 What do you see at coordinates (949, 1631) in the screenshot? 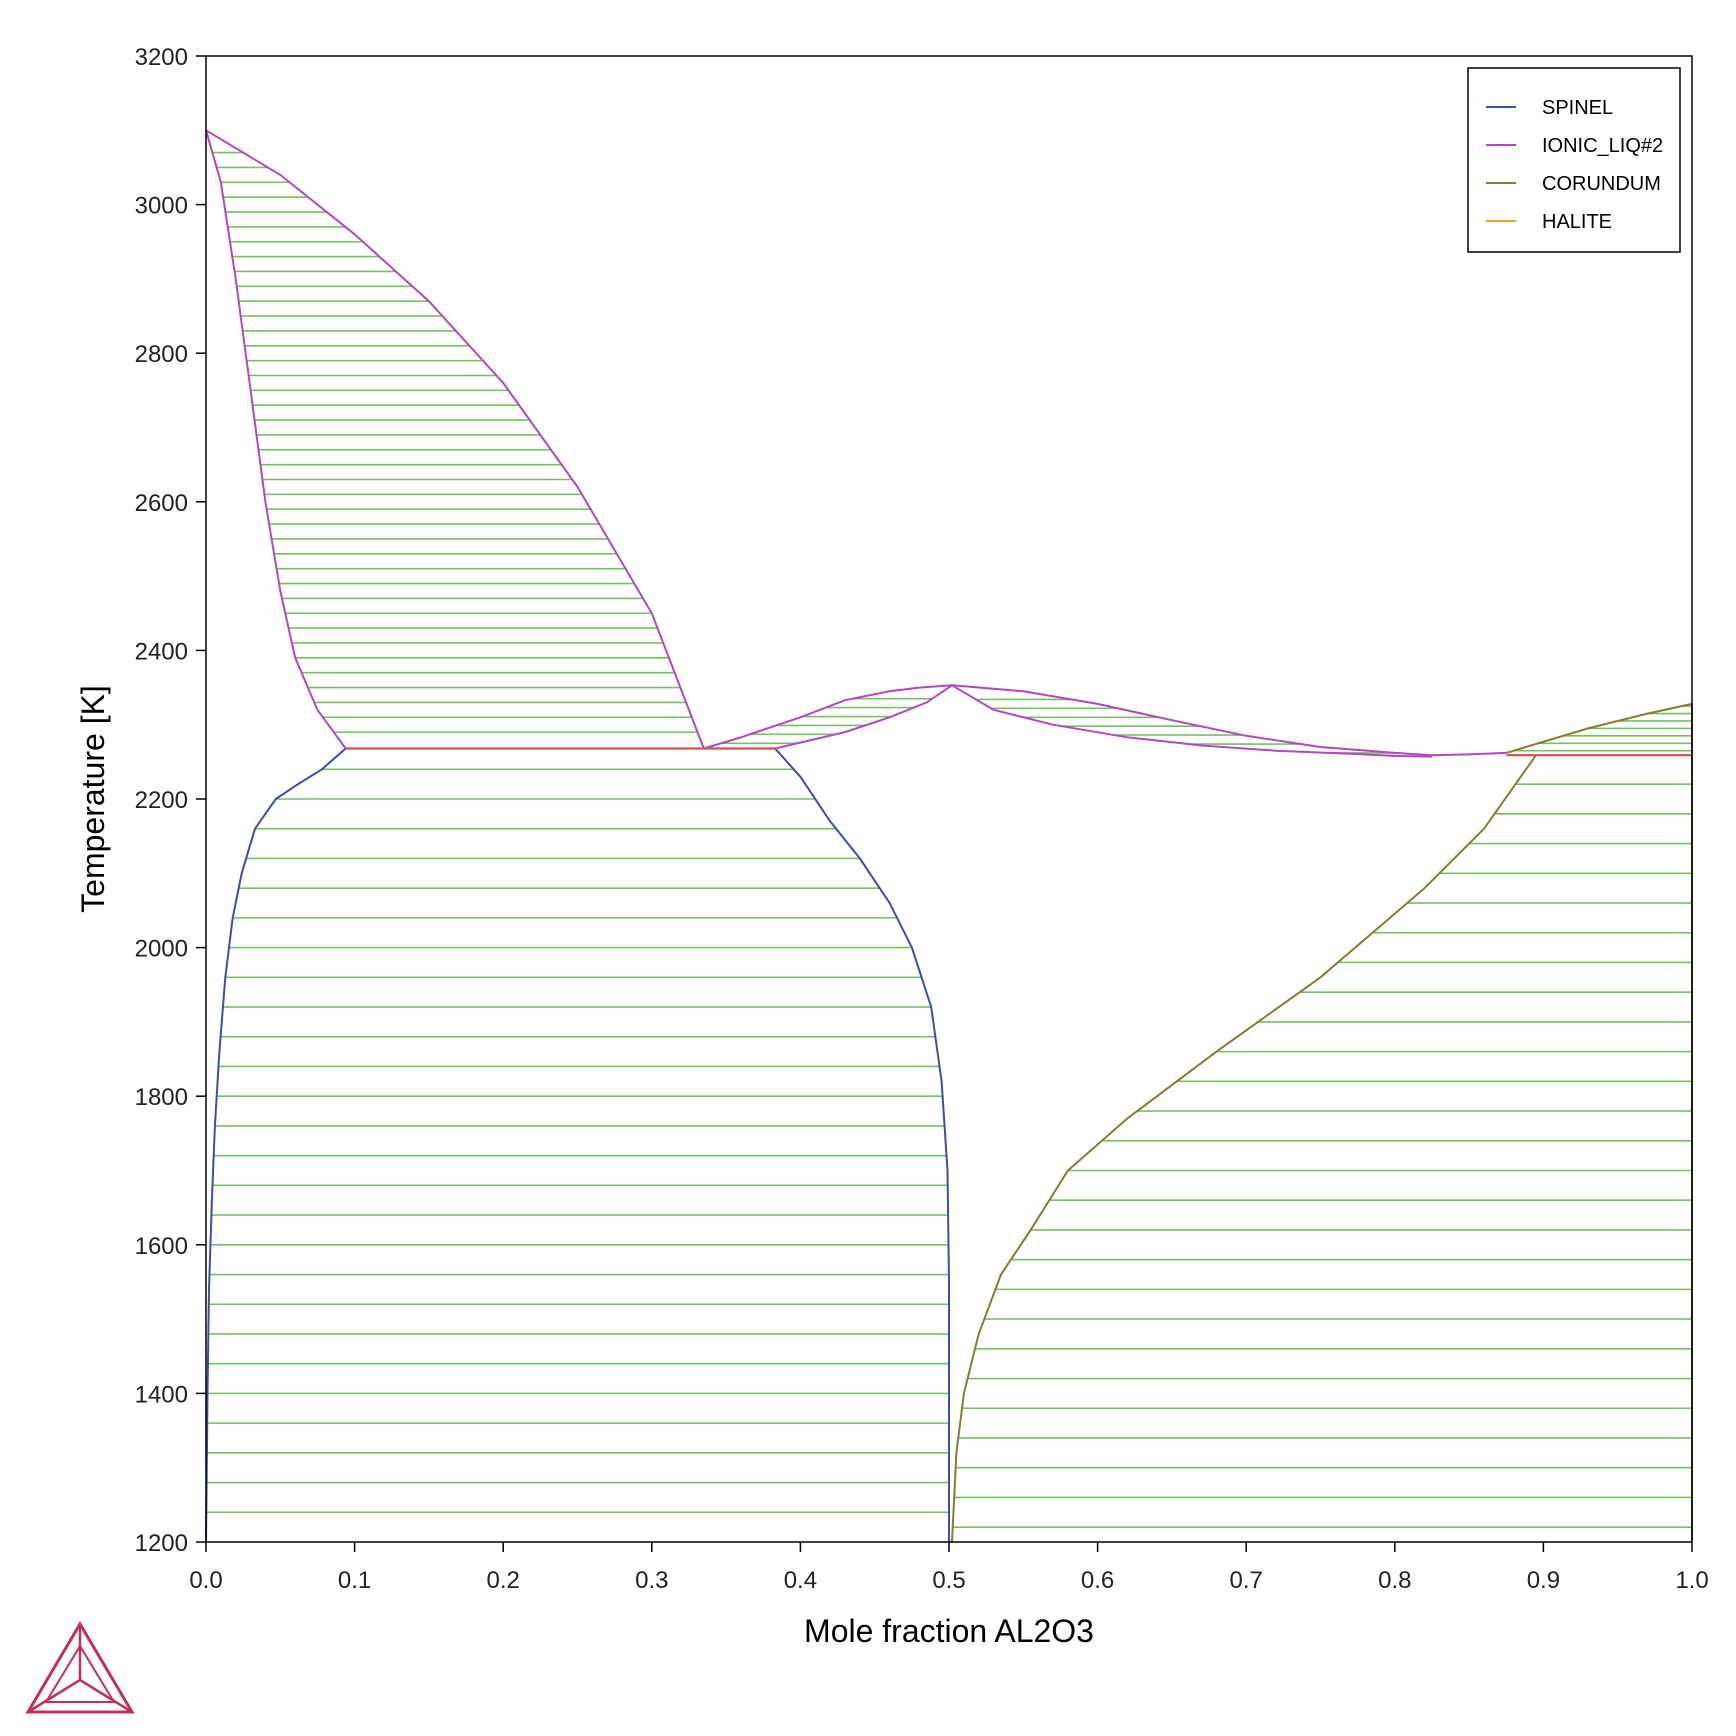
I see `x-axis-title: Mole fraction AL2O3` at bounding box center [949, 1631].